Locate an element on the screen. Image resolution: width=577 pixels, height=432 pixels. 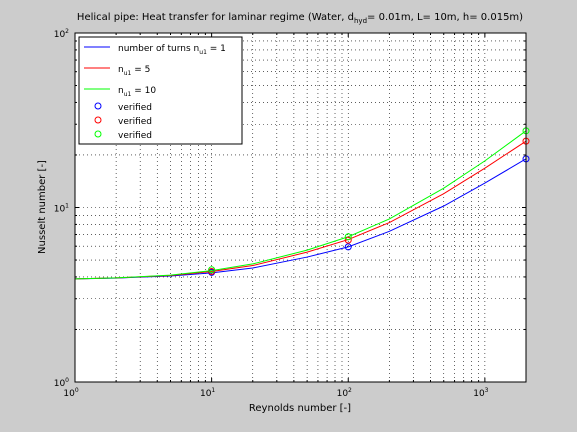
x-axis-label: Reynolds number [-] is located at coordinates (300, 408).